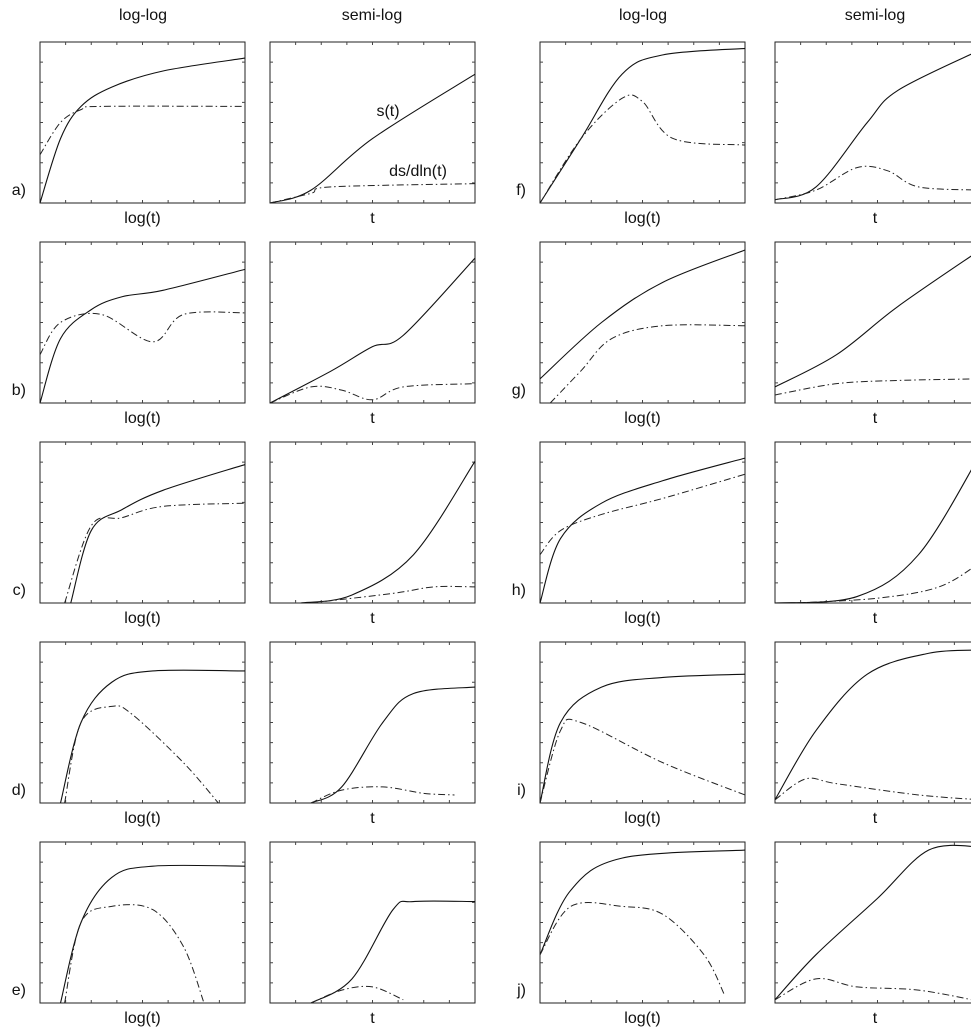  I want to click on panel-label: e), so click(19, 990).